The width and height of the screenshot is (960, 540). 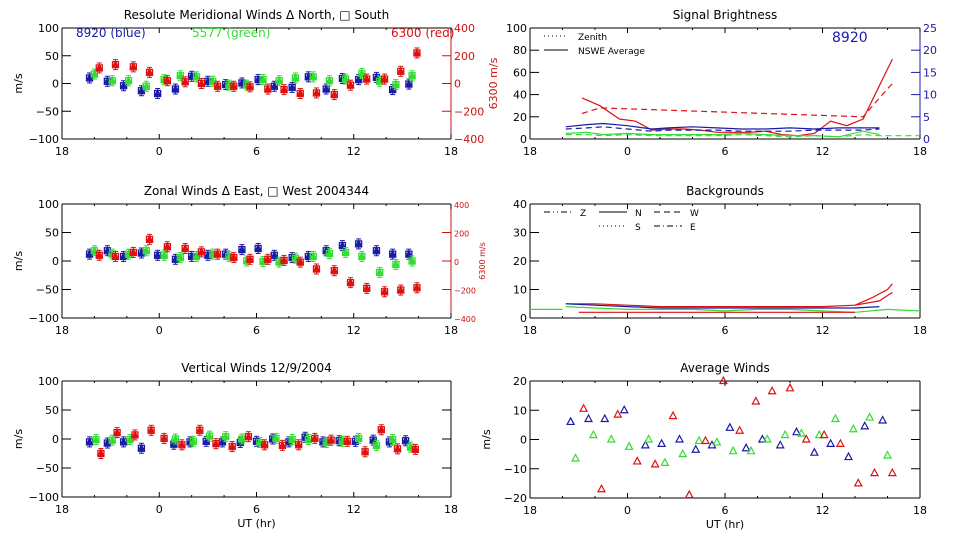 What do you see at coordinates (464, 28) in the screenshot?
I see `y2-tick-label: 400` at bounding box center [464, 28].